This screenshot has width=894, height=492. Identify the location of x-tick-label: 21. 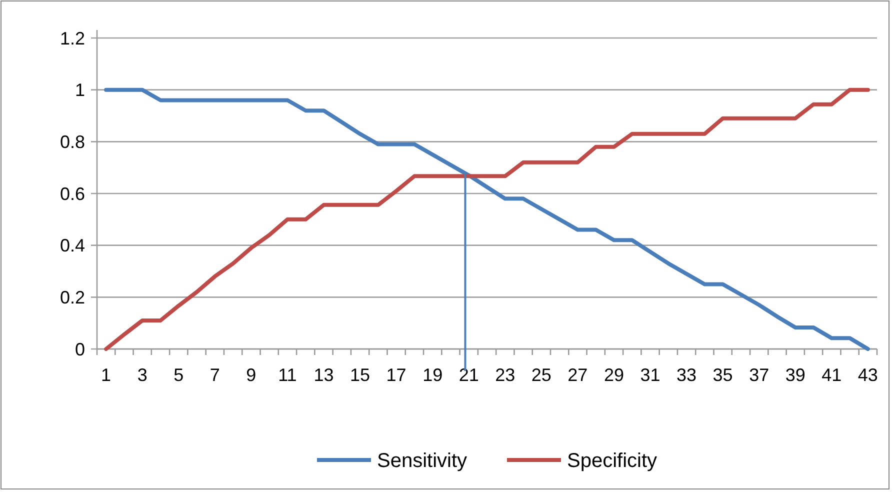
(468, 375).